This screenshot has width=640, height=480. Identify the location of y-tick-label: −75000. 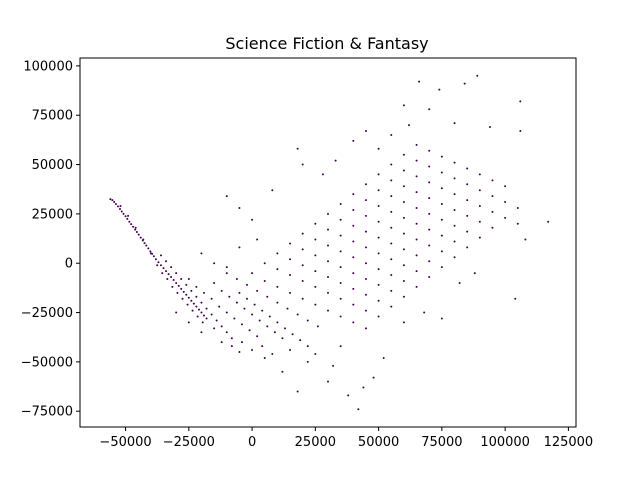
(47, 412).